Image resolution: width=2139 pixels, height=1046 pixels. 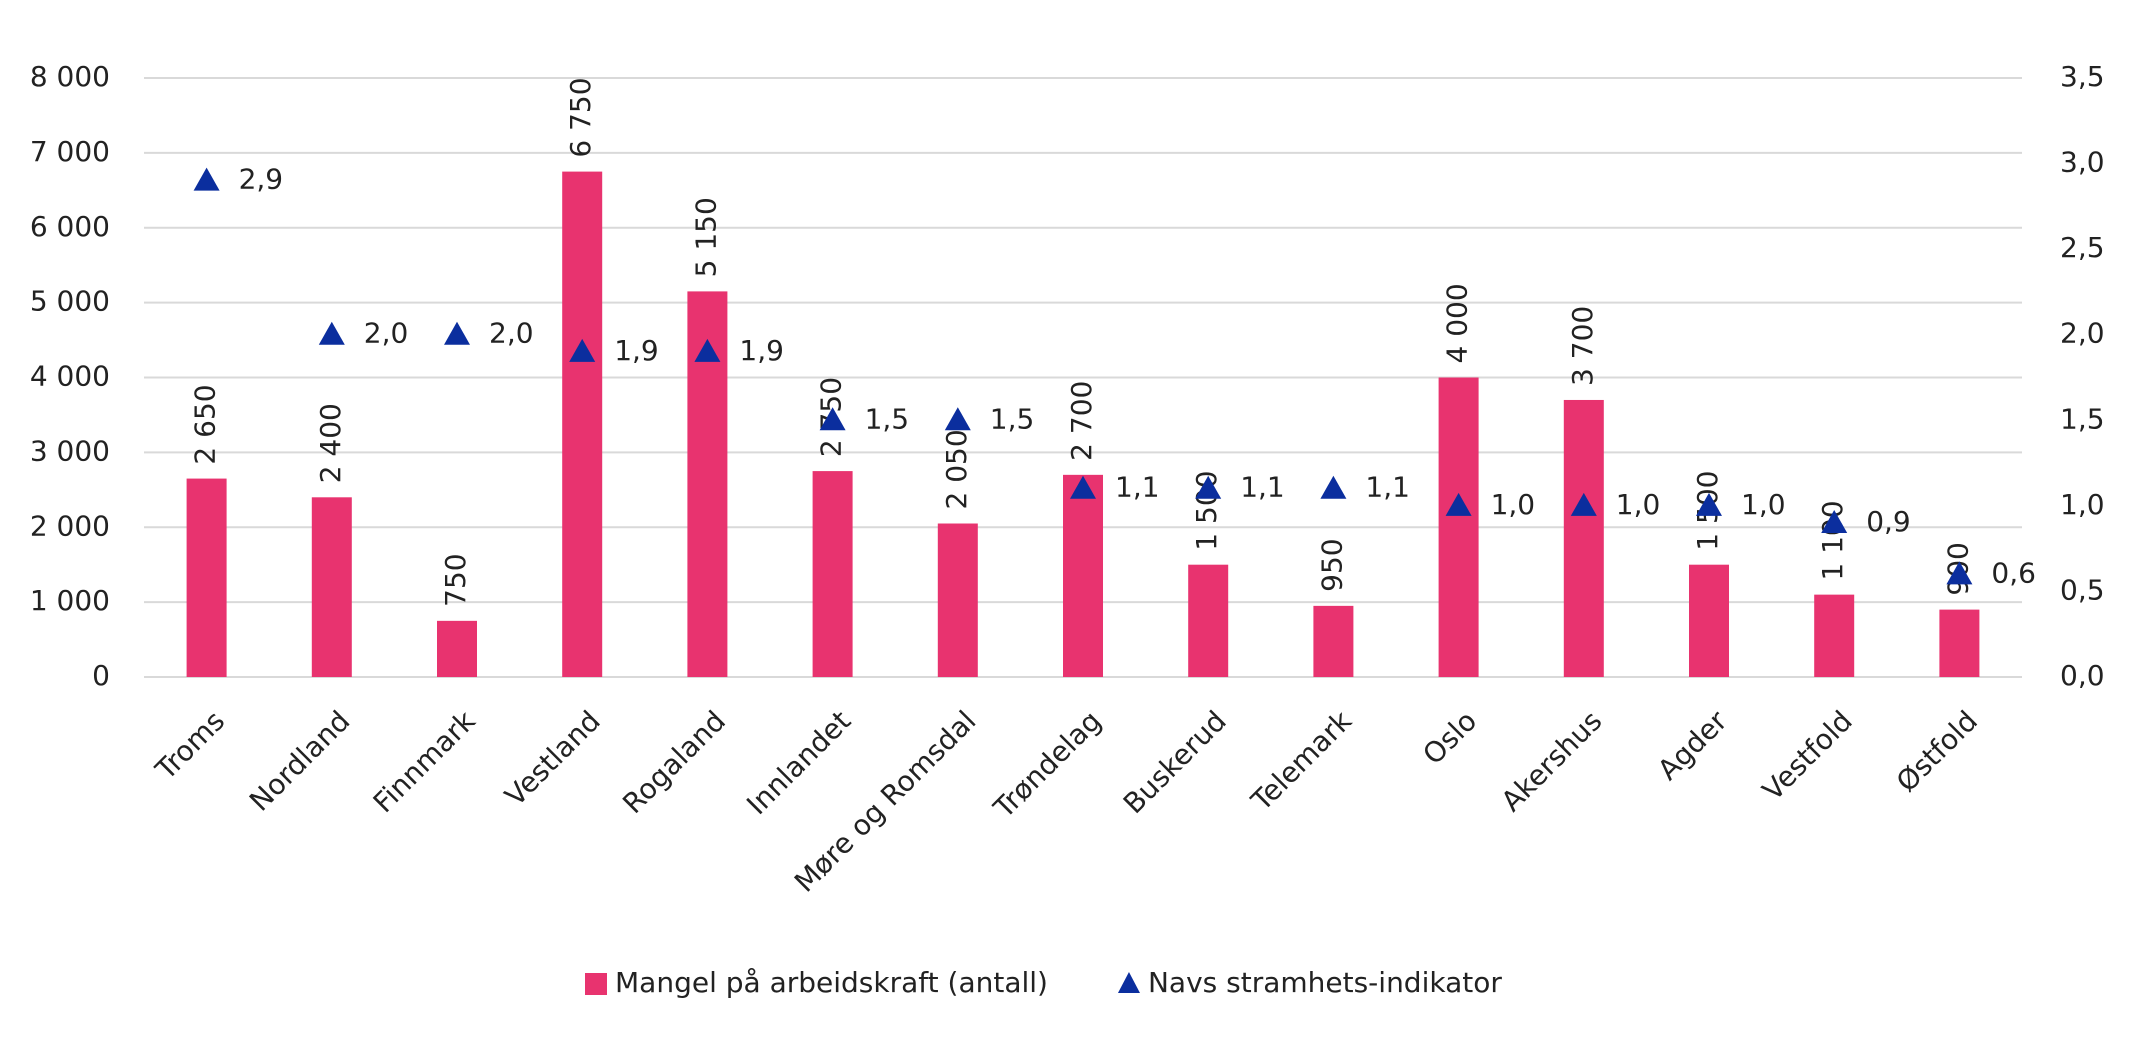 What do you see at coordinates (70, 151) in the screenshot?
I see `y-tick-label: 7 000` at bounding box center [70, 151].